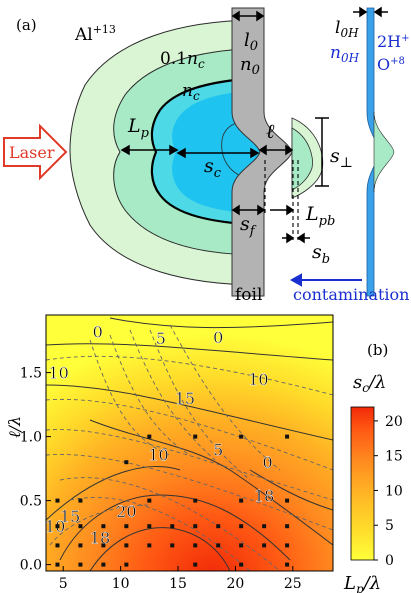 The height and width of the screenshot is (593, 411). I want to click on contour-10-top, so click(189, 412).